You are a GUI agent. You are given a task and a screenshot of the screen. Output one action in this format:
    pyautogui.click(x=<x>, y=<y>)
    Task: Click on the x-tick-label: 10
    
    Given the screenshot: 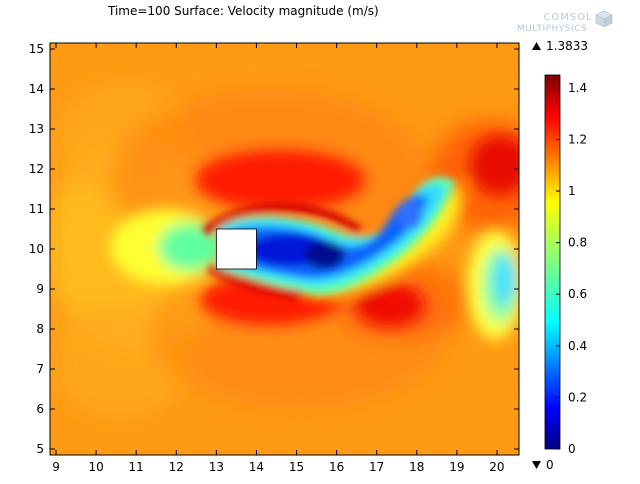 What is the action you would take?
    pyautogui.click(x=95, y=467)
    